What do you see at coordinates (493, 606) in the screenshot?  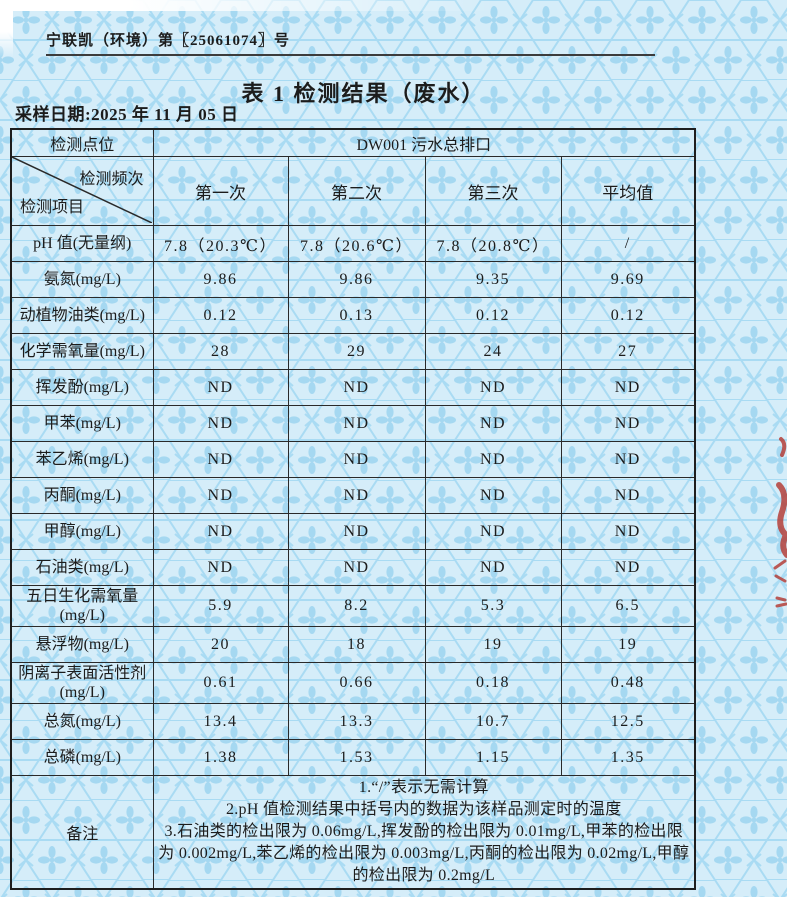 I see `value-cell: 5.3` at bounding box center [493, 606].